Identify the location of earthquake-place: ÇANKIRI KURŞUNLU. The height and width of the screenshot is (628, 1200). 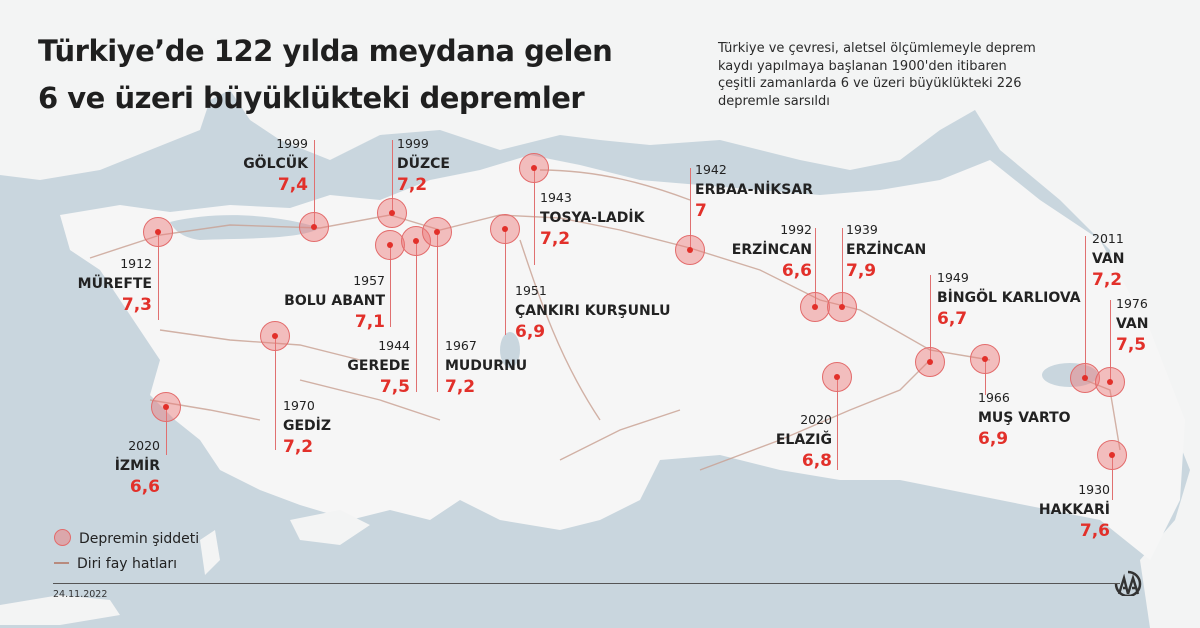
(593, 311).